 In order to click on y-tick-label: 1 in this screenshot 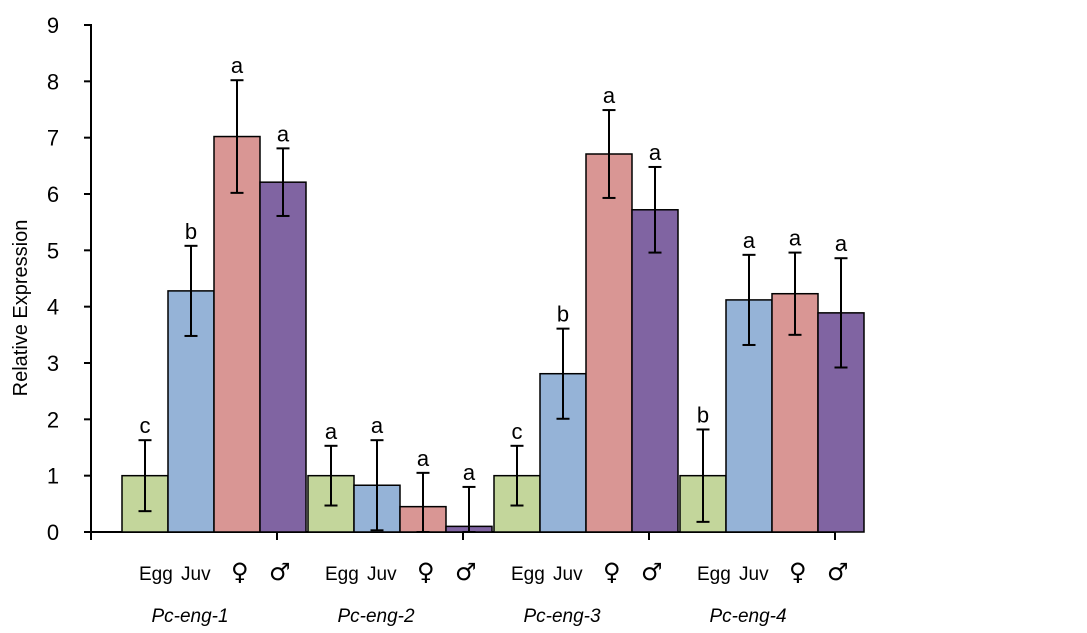, I will do `click(53, 476)`.